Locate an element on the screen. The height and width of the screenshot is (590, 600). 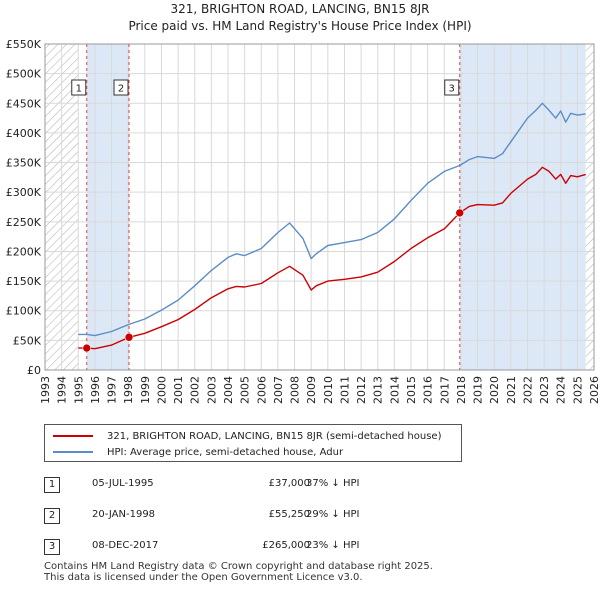
y-tick-label: £50K is located at coordinates (27, 340).